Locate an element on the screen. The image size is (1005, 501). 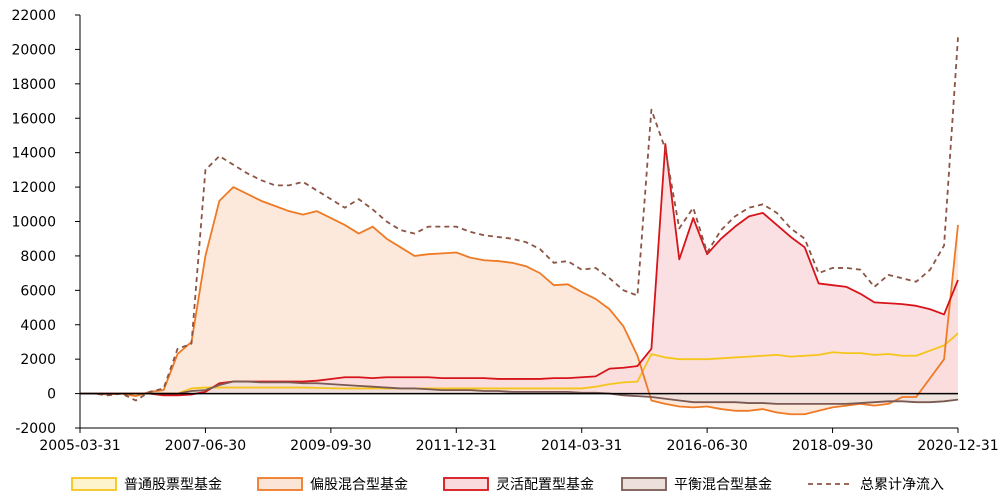
y-tick-label: 0 is located at coordinates (51, 395).